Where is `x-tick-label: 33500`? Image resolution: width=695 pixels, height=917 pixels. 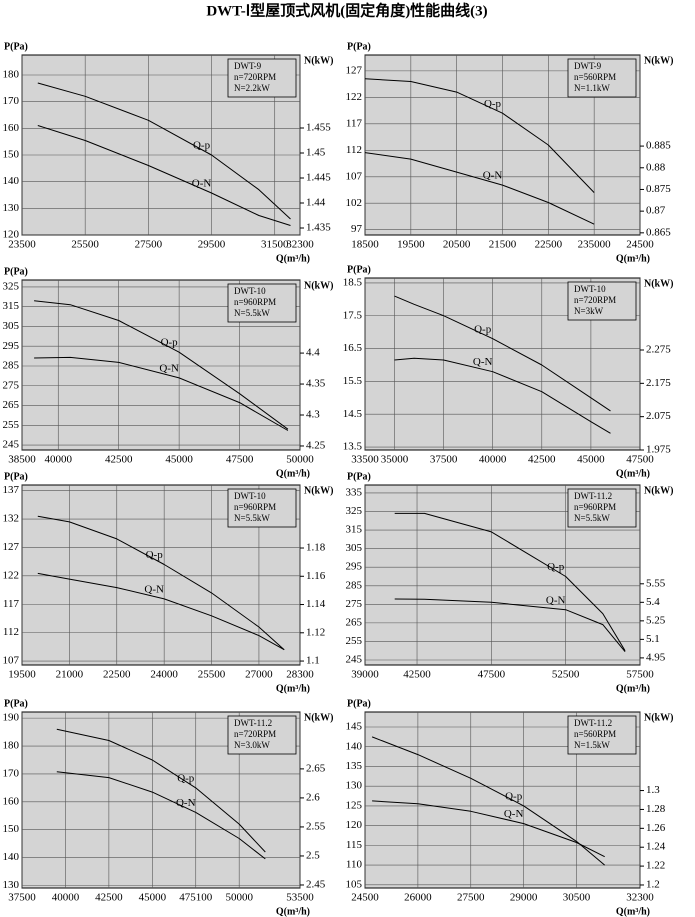 x-tick-label: 33500 is located at coordinates (365, 460).